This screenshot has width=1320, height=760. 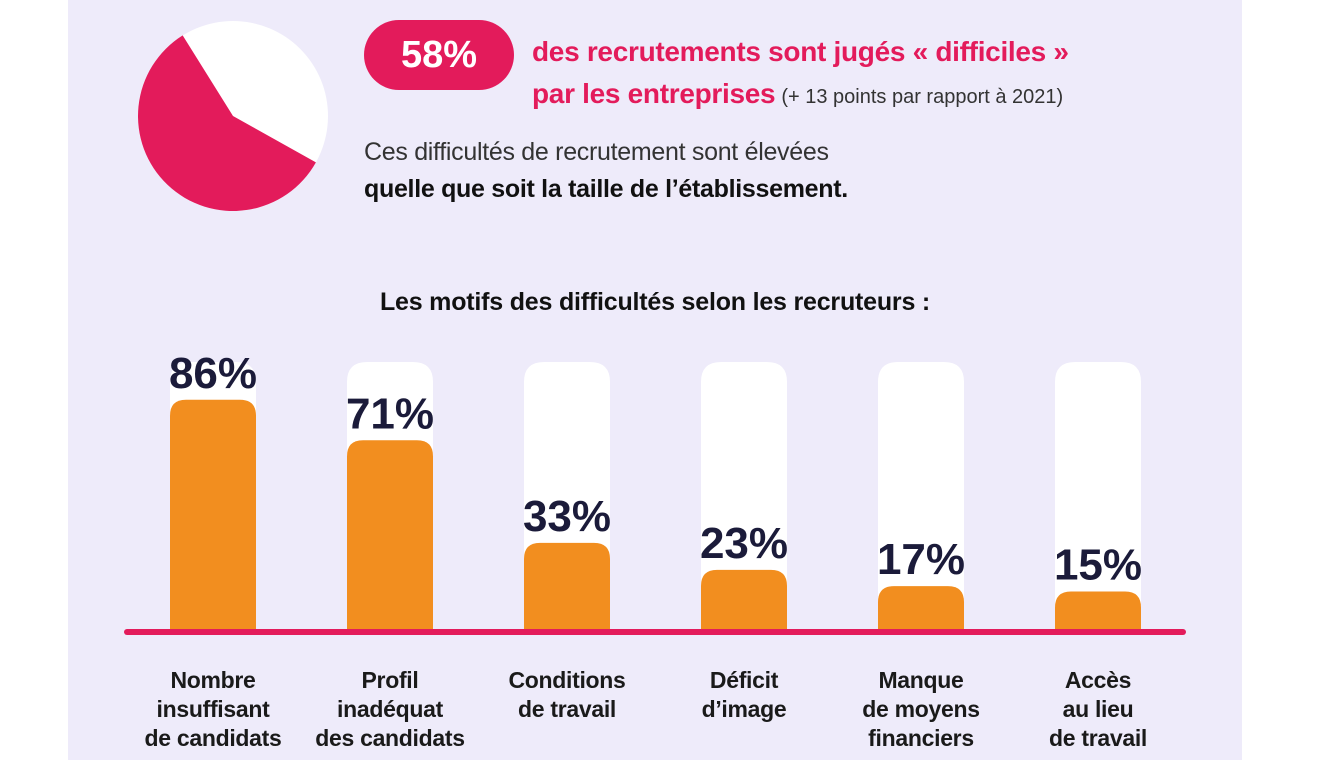 What do you see at coordinates (213, 738) in the screenshot?
I see `category-label: de candidats` at bounding box center [213, 738].